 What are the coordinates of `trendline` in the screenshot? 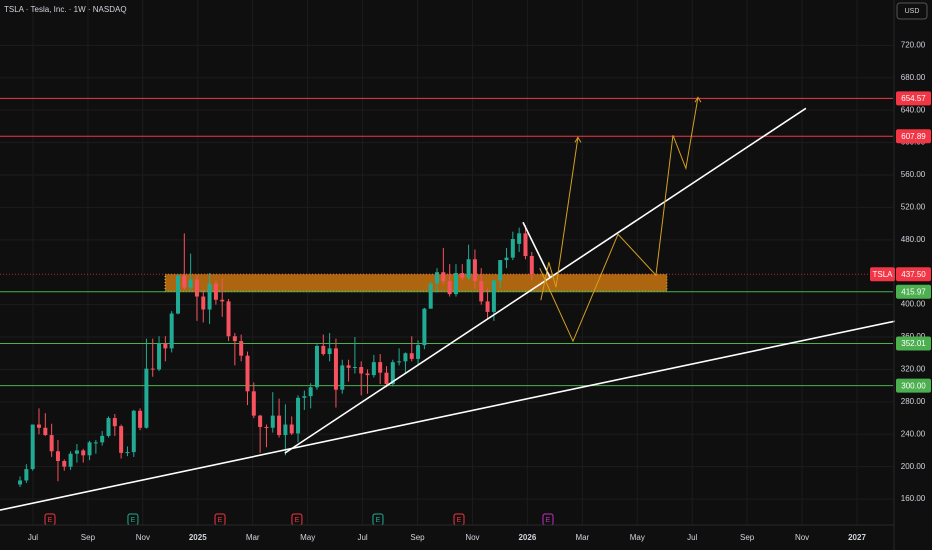 It's located at (537, 250).